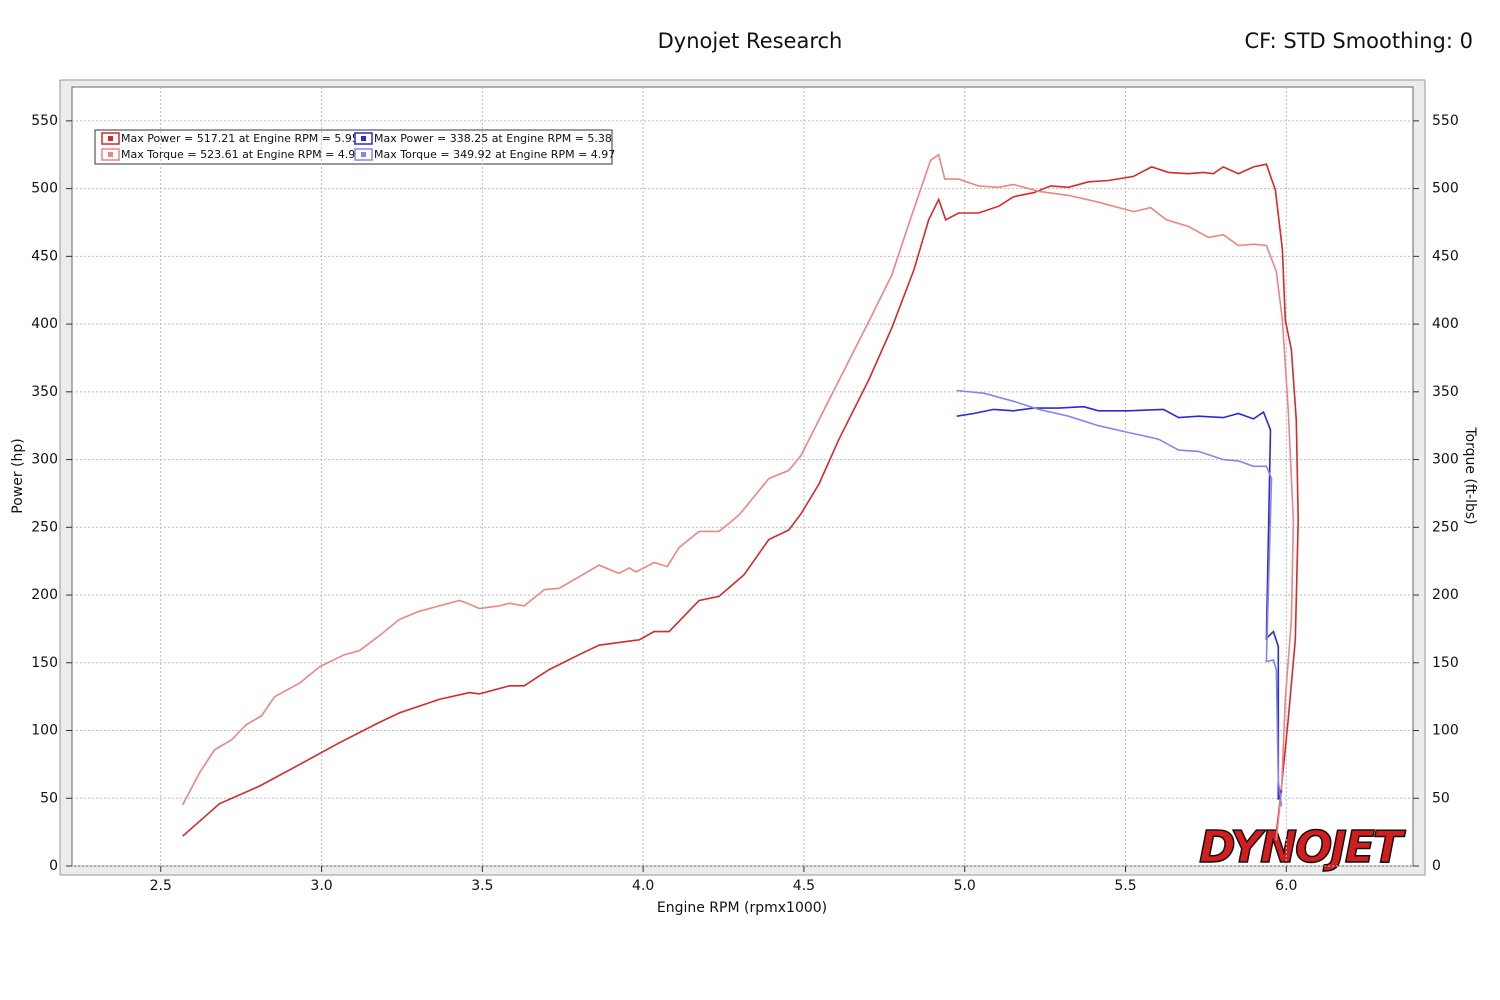  What do you see at coordinates (643, 886) in the screenshot?
I see `x-tick-label: 4.0` at bounding box center [643, 886].